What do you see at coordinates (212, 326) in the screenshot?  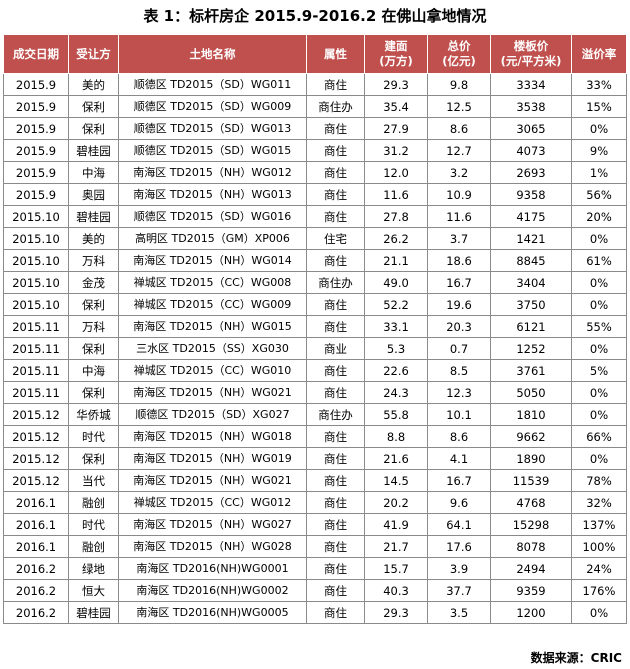 I see `parcel-cell: 南海区 TD2015（NH）WG015` at bounding box center [212, 326].